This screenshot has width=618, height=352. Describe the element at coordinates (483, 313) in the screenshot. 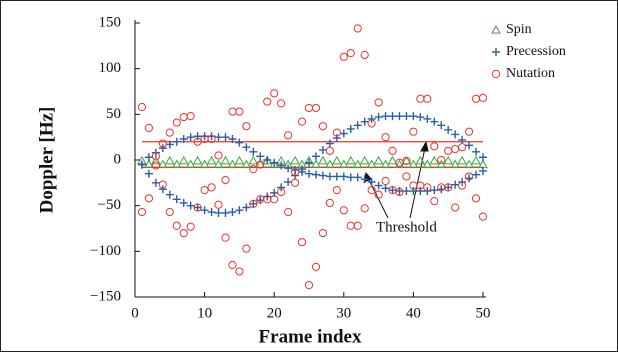

I see `x-tick-label: 50` at that location.